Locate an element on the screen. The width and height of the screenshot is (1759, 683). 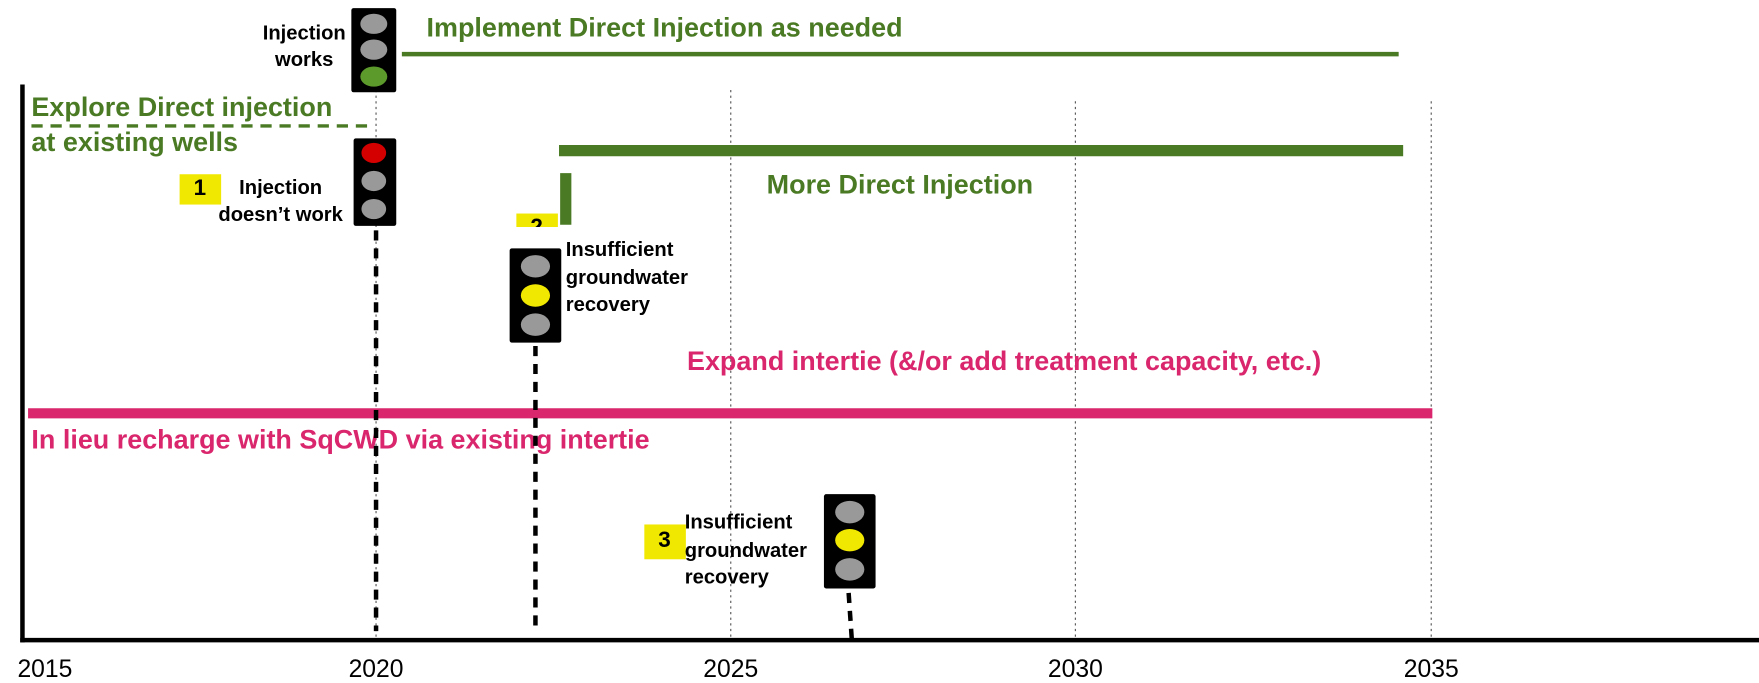
tick-label: 2015 is located at coordinates (44, 669).